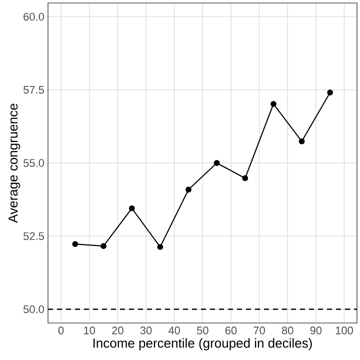 This screenshot has width=360, height=360. I want to click on x-tick-label: 90, so click(316, 330).